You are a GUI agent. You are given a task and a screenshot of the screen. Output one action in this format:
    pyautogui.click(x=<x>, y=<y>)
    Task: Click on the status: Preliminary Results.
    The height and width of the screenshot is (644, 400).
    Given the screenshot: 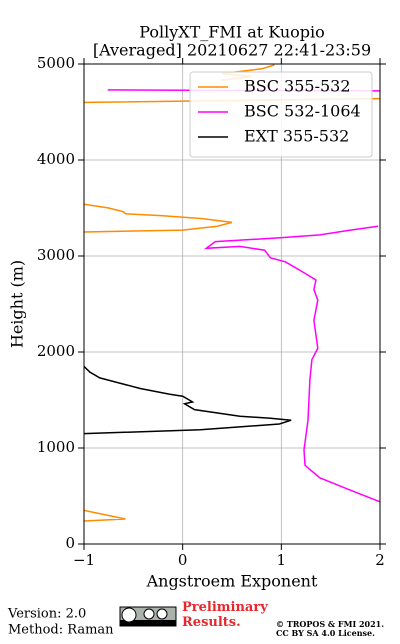 What is the action you would take?
    pyautogui.click(x=225, y=615)
    